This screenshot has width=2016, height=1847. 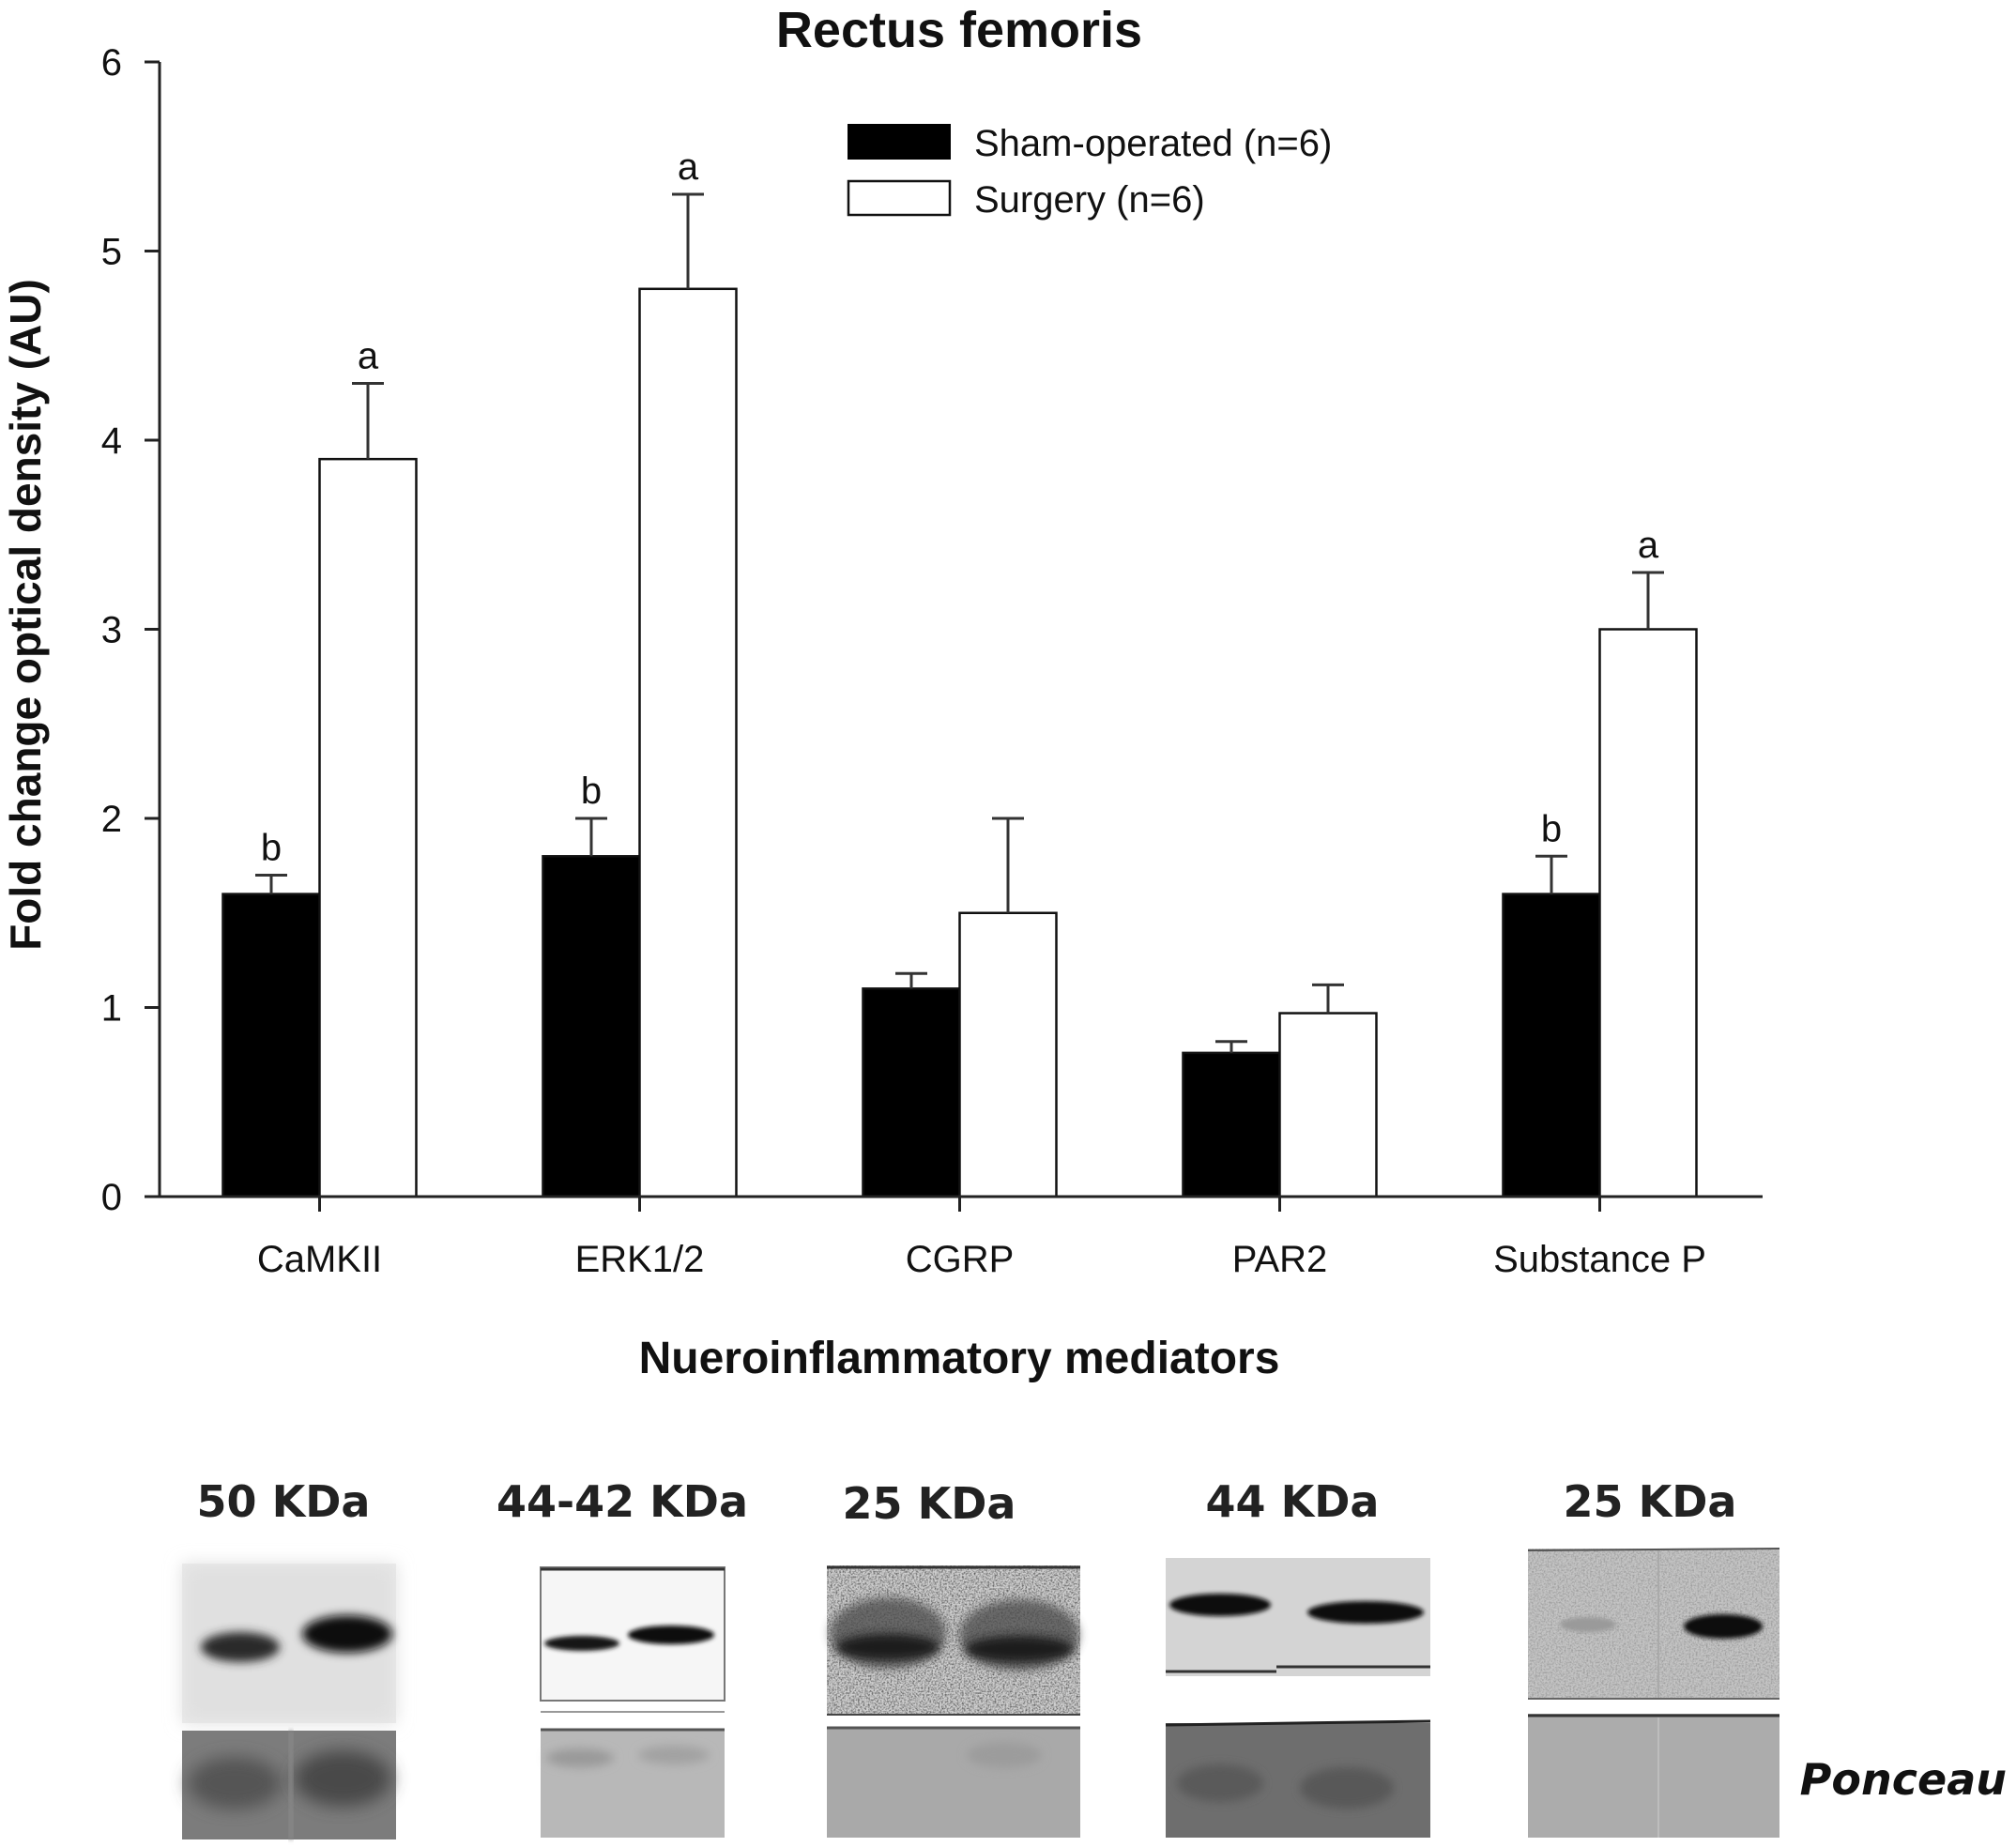 What do you see at coordinates (1293, 1501) in the screenshot?
I see `blot-size-label: 44 KDa` at bounding box center [1293, 1501].